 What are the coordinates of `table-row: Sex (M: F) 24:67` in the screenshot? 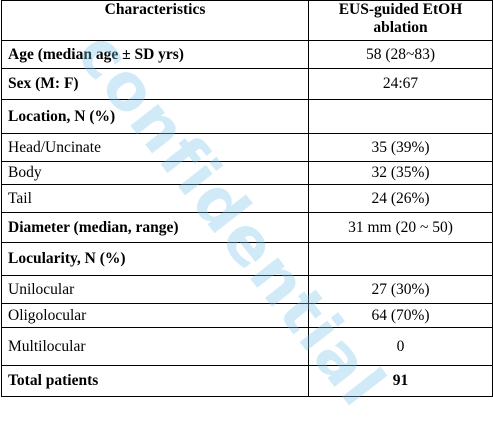 It's located at (247, 84).